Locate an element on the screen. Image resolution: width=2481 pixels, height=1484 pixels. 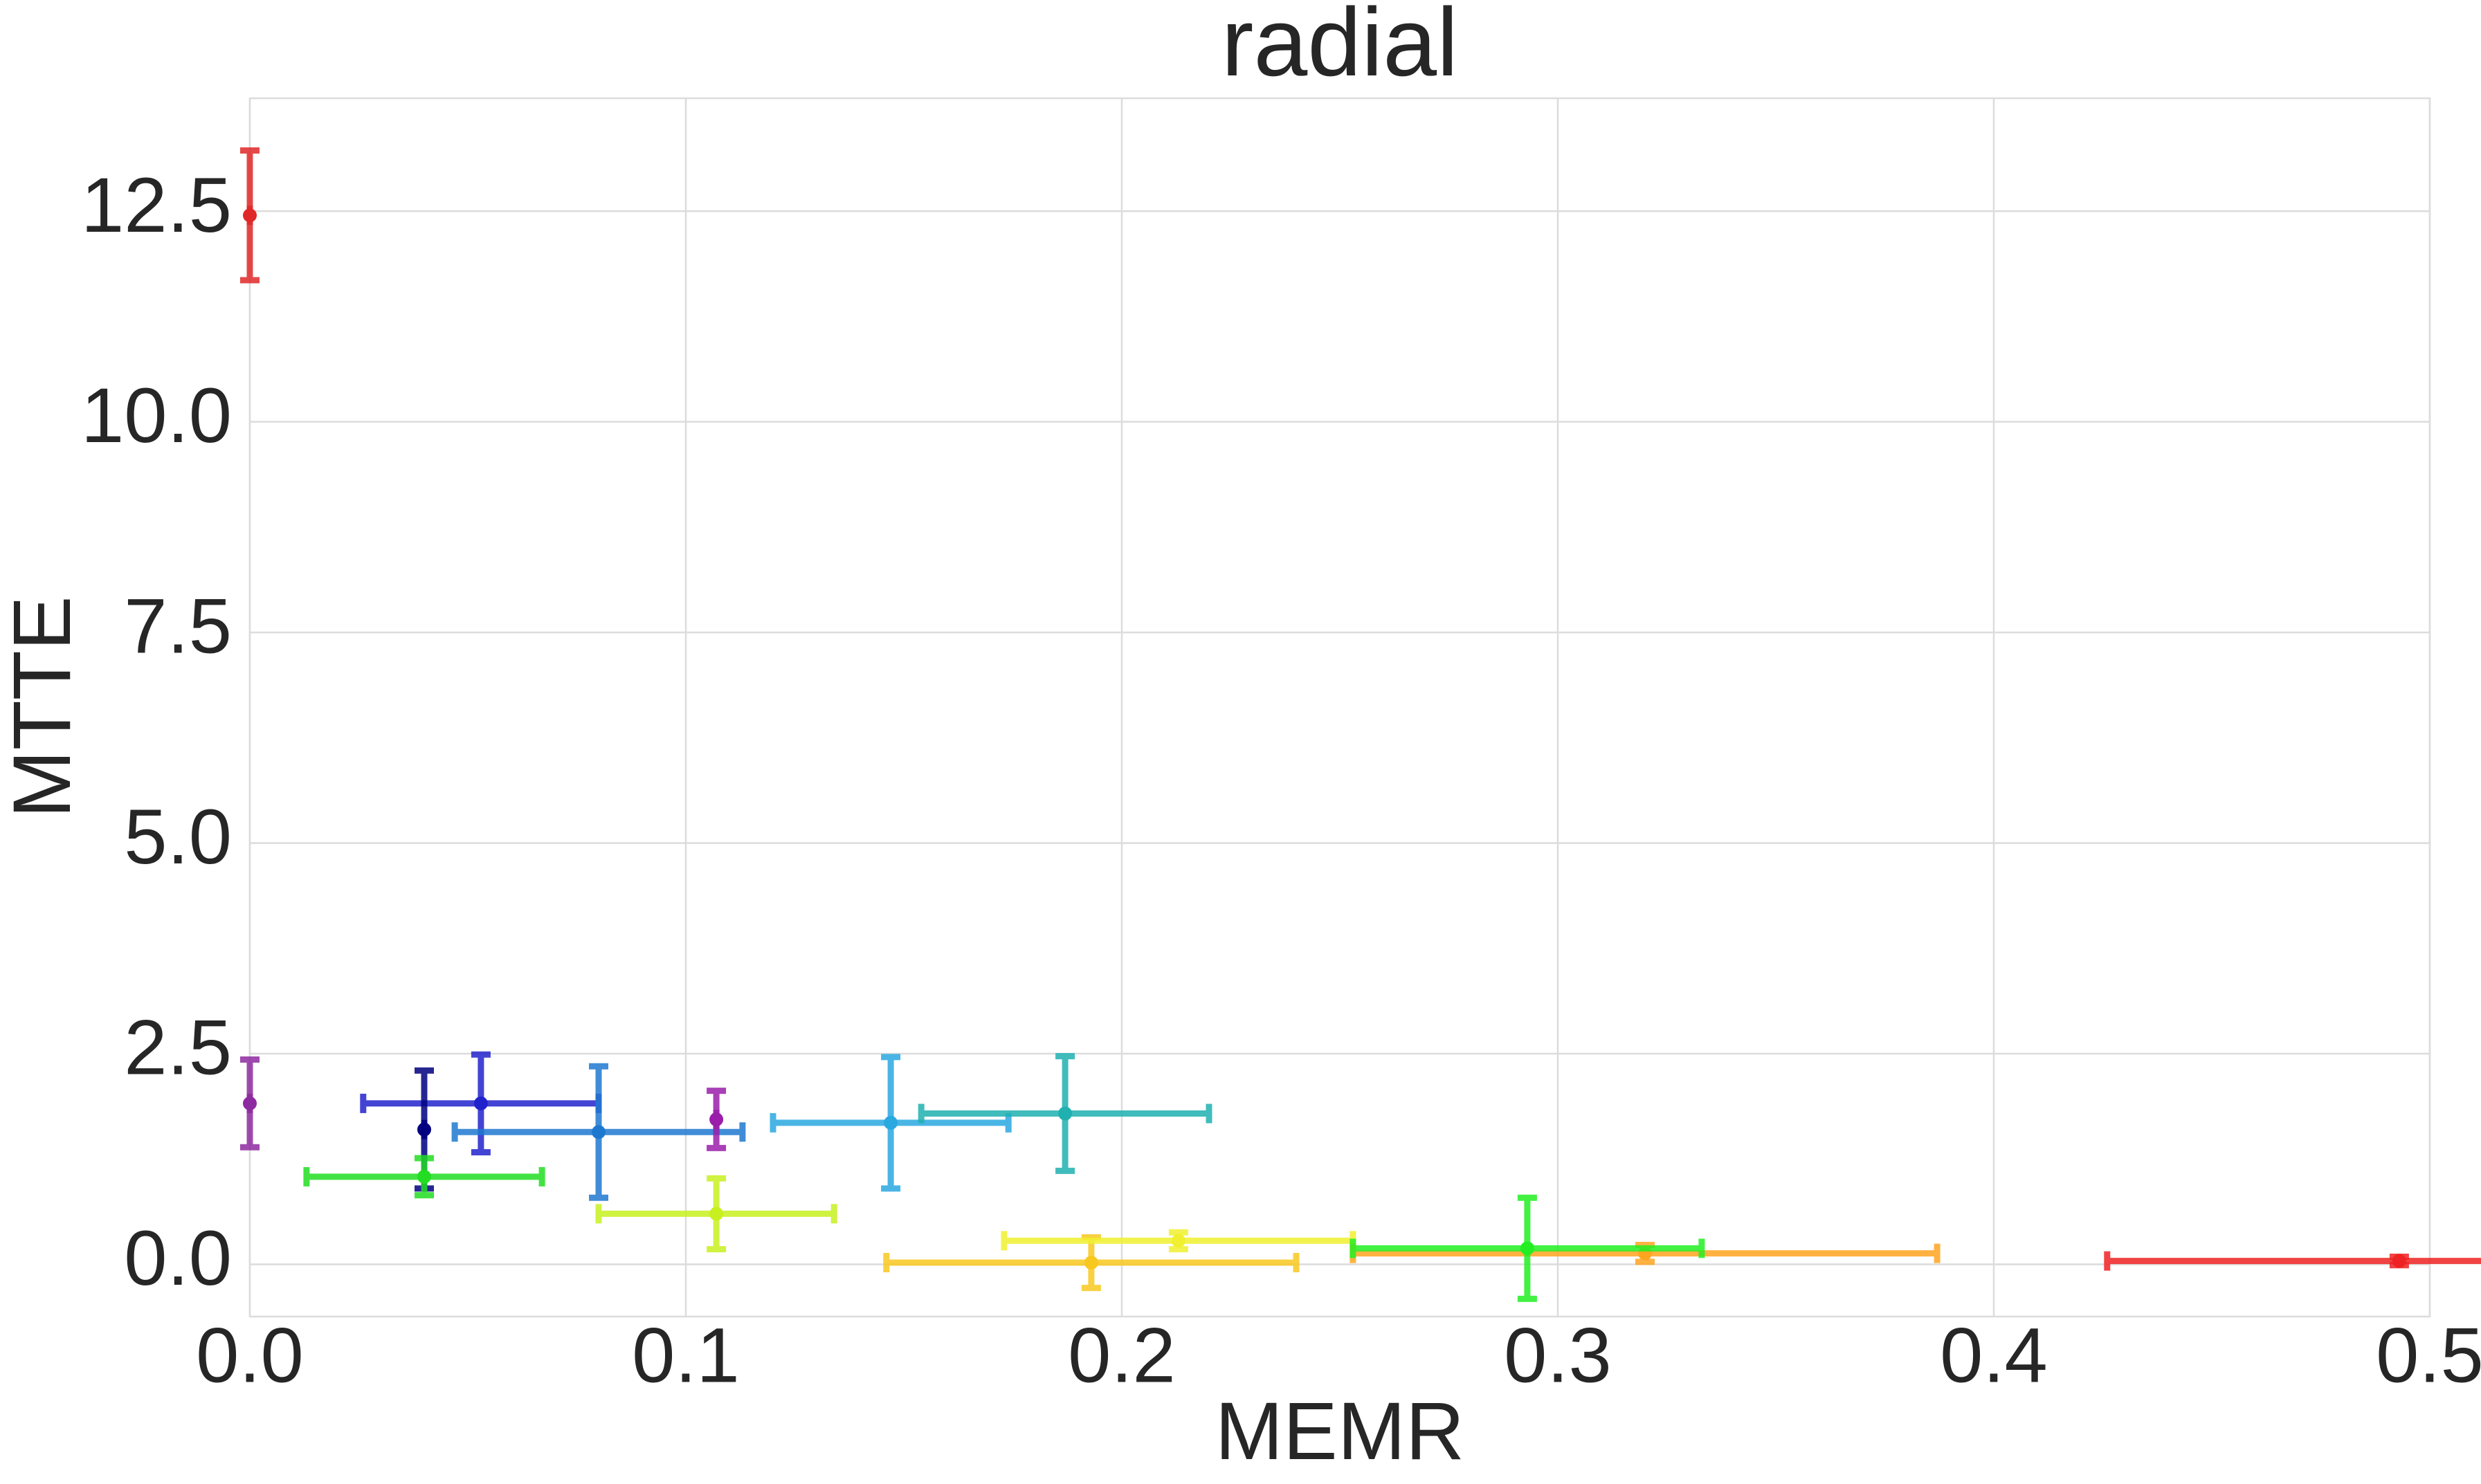
chart-title: radial is located at coordinates (1340, 48).